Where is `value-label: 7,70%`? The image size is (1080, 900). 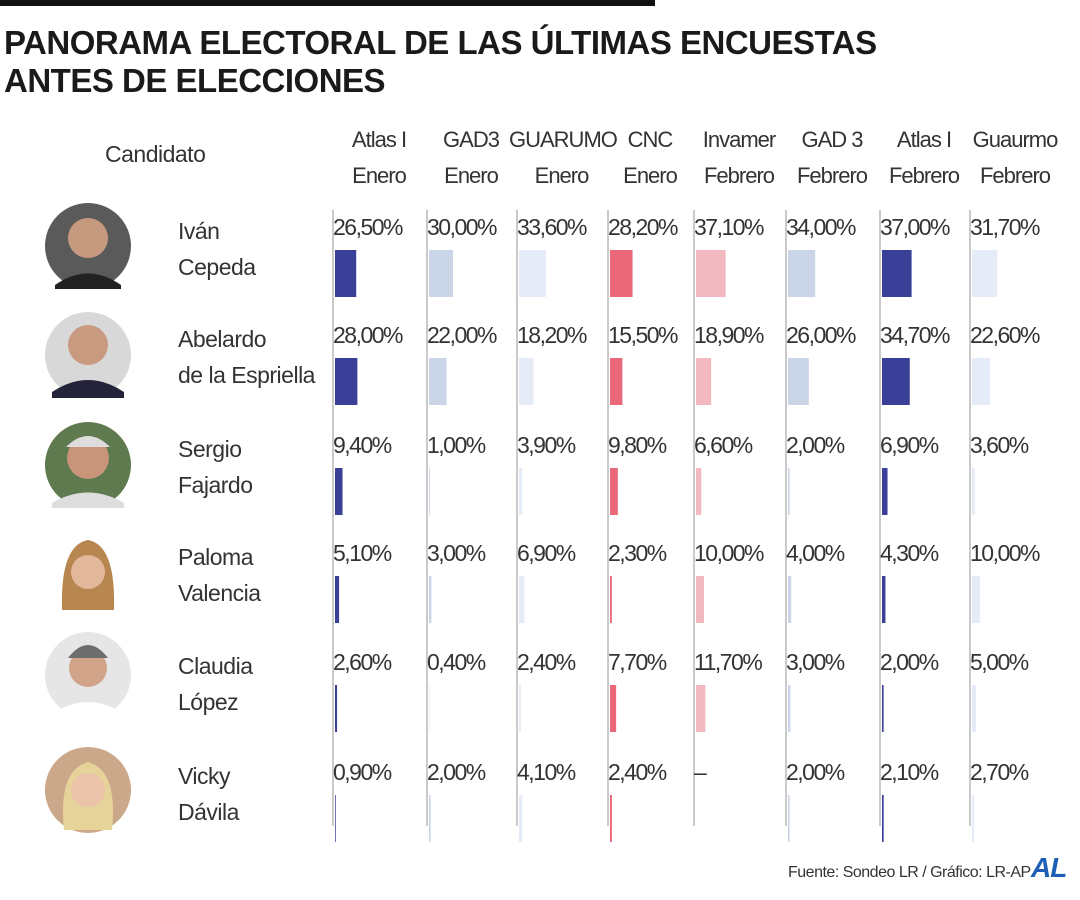 value-label: 7,70% is located at coordinates (637, 662).